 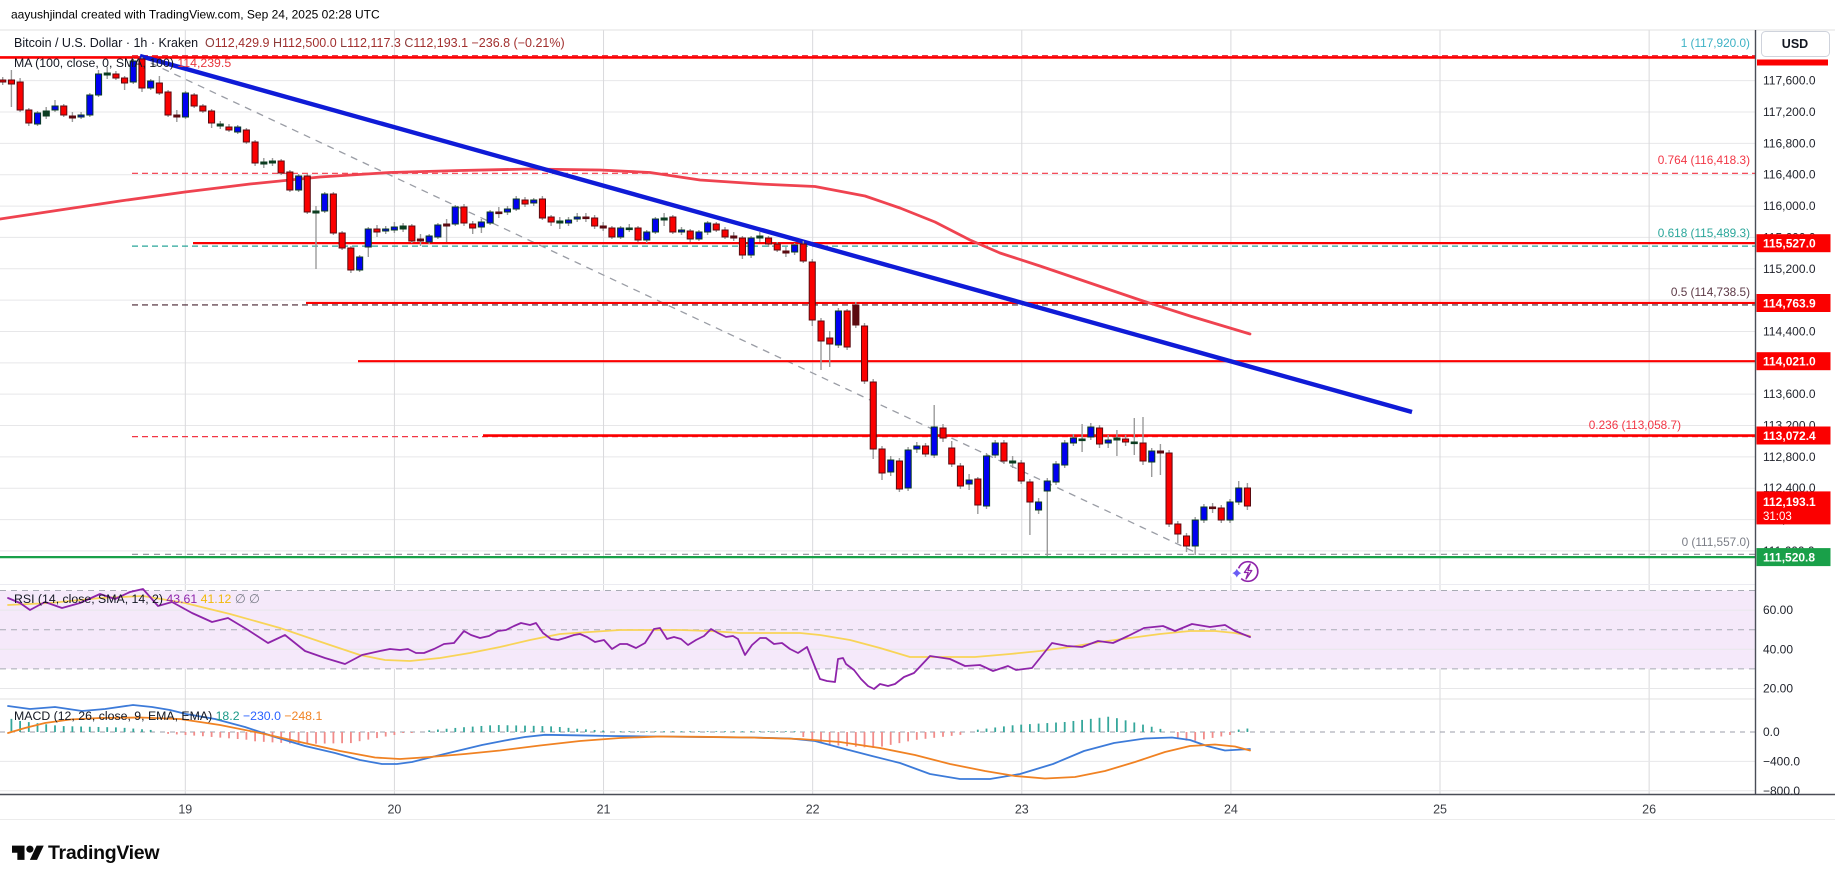 What do you see at coordinates (1704, 233) in the screenshot?
I see `svg-text: 0.618 (115,489.3)` at bounding box center [1704, 233].